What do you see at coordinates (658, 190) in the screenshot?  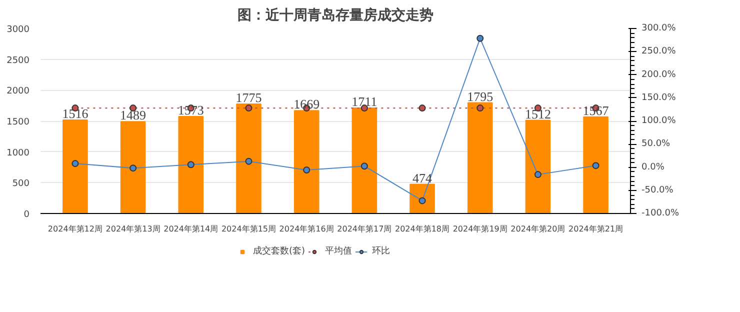 I see `y2-tick-label: -50.0%` at bounding box center [658, 190].